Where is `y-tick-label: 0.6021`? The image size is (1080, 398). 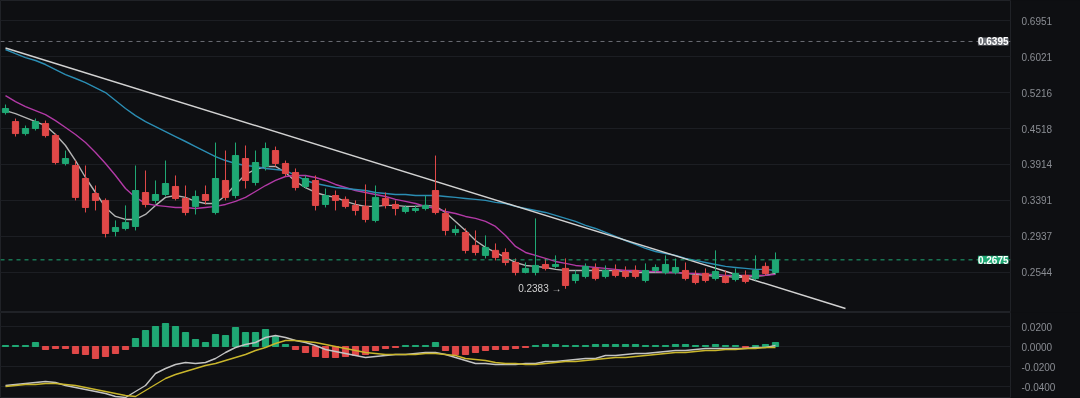 y-tick-label: 0.6021 is located at coordinates (1037, 57).